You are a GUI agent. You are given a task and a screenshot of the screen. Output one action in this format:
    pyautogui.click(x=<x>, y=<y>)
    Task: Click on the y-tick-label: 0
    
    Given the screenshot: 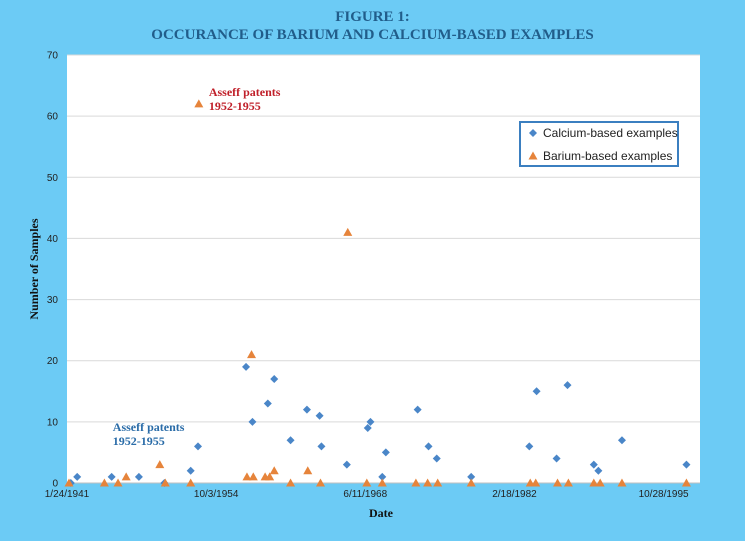 What is the action you would take?
    pyautogui.click(x=55, y=484)
    